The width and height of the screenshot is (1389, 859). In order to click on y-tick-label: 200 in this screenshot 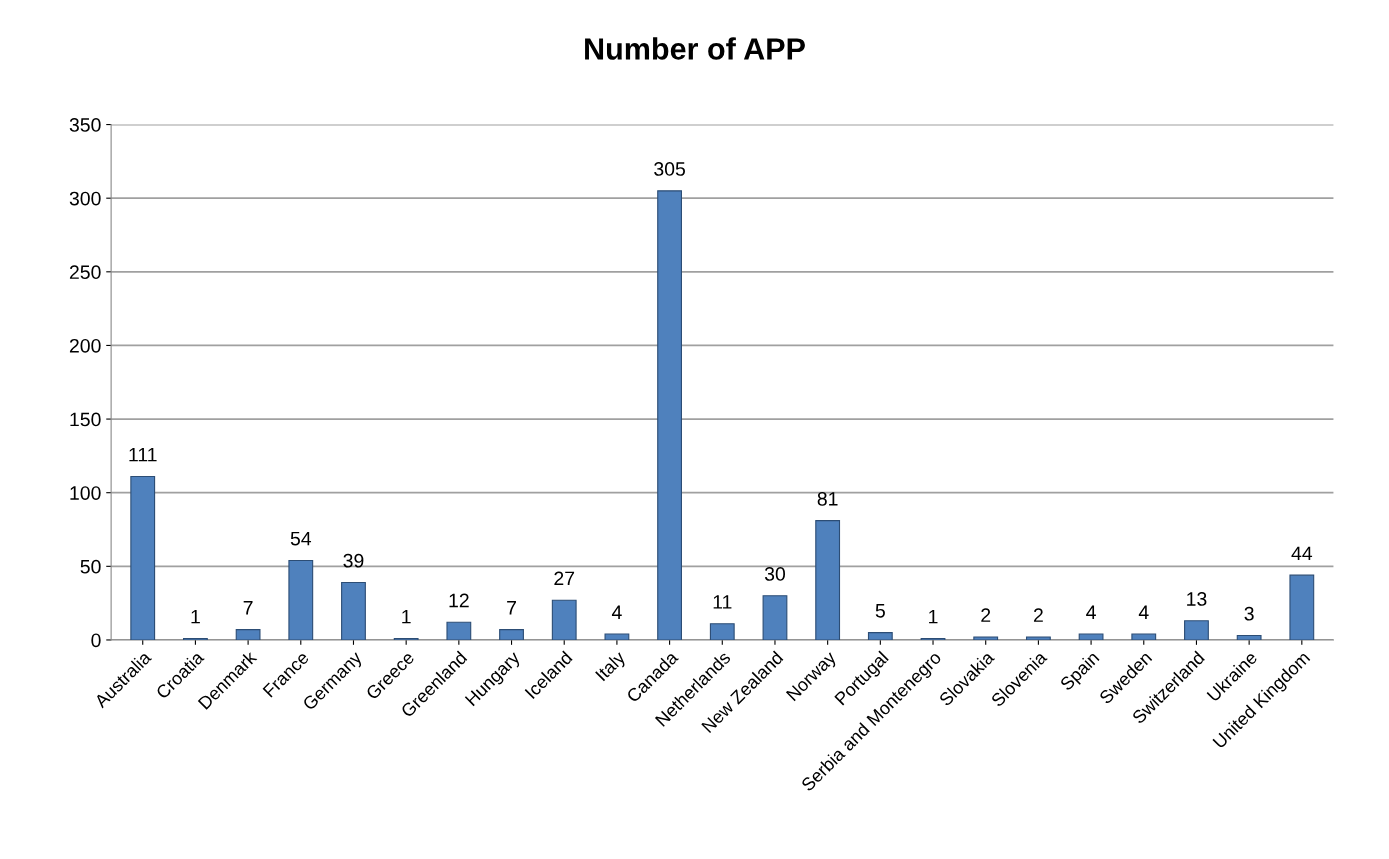, I will do `click(85, 345)`.